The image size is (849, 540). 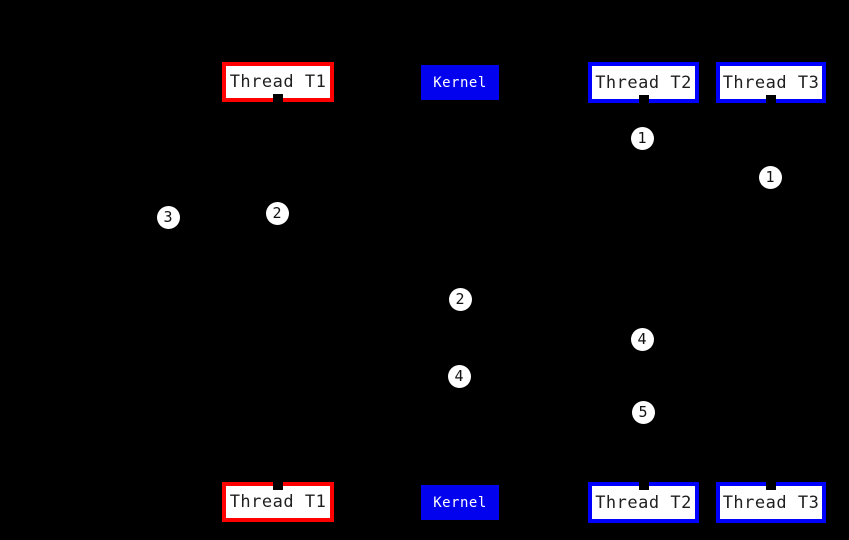 I want to click on thread-t3-box-top: Thread T3, so click(x=771, y=83).